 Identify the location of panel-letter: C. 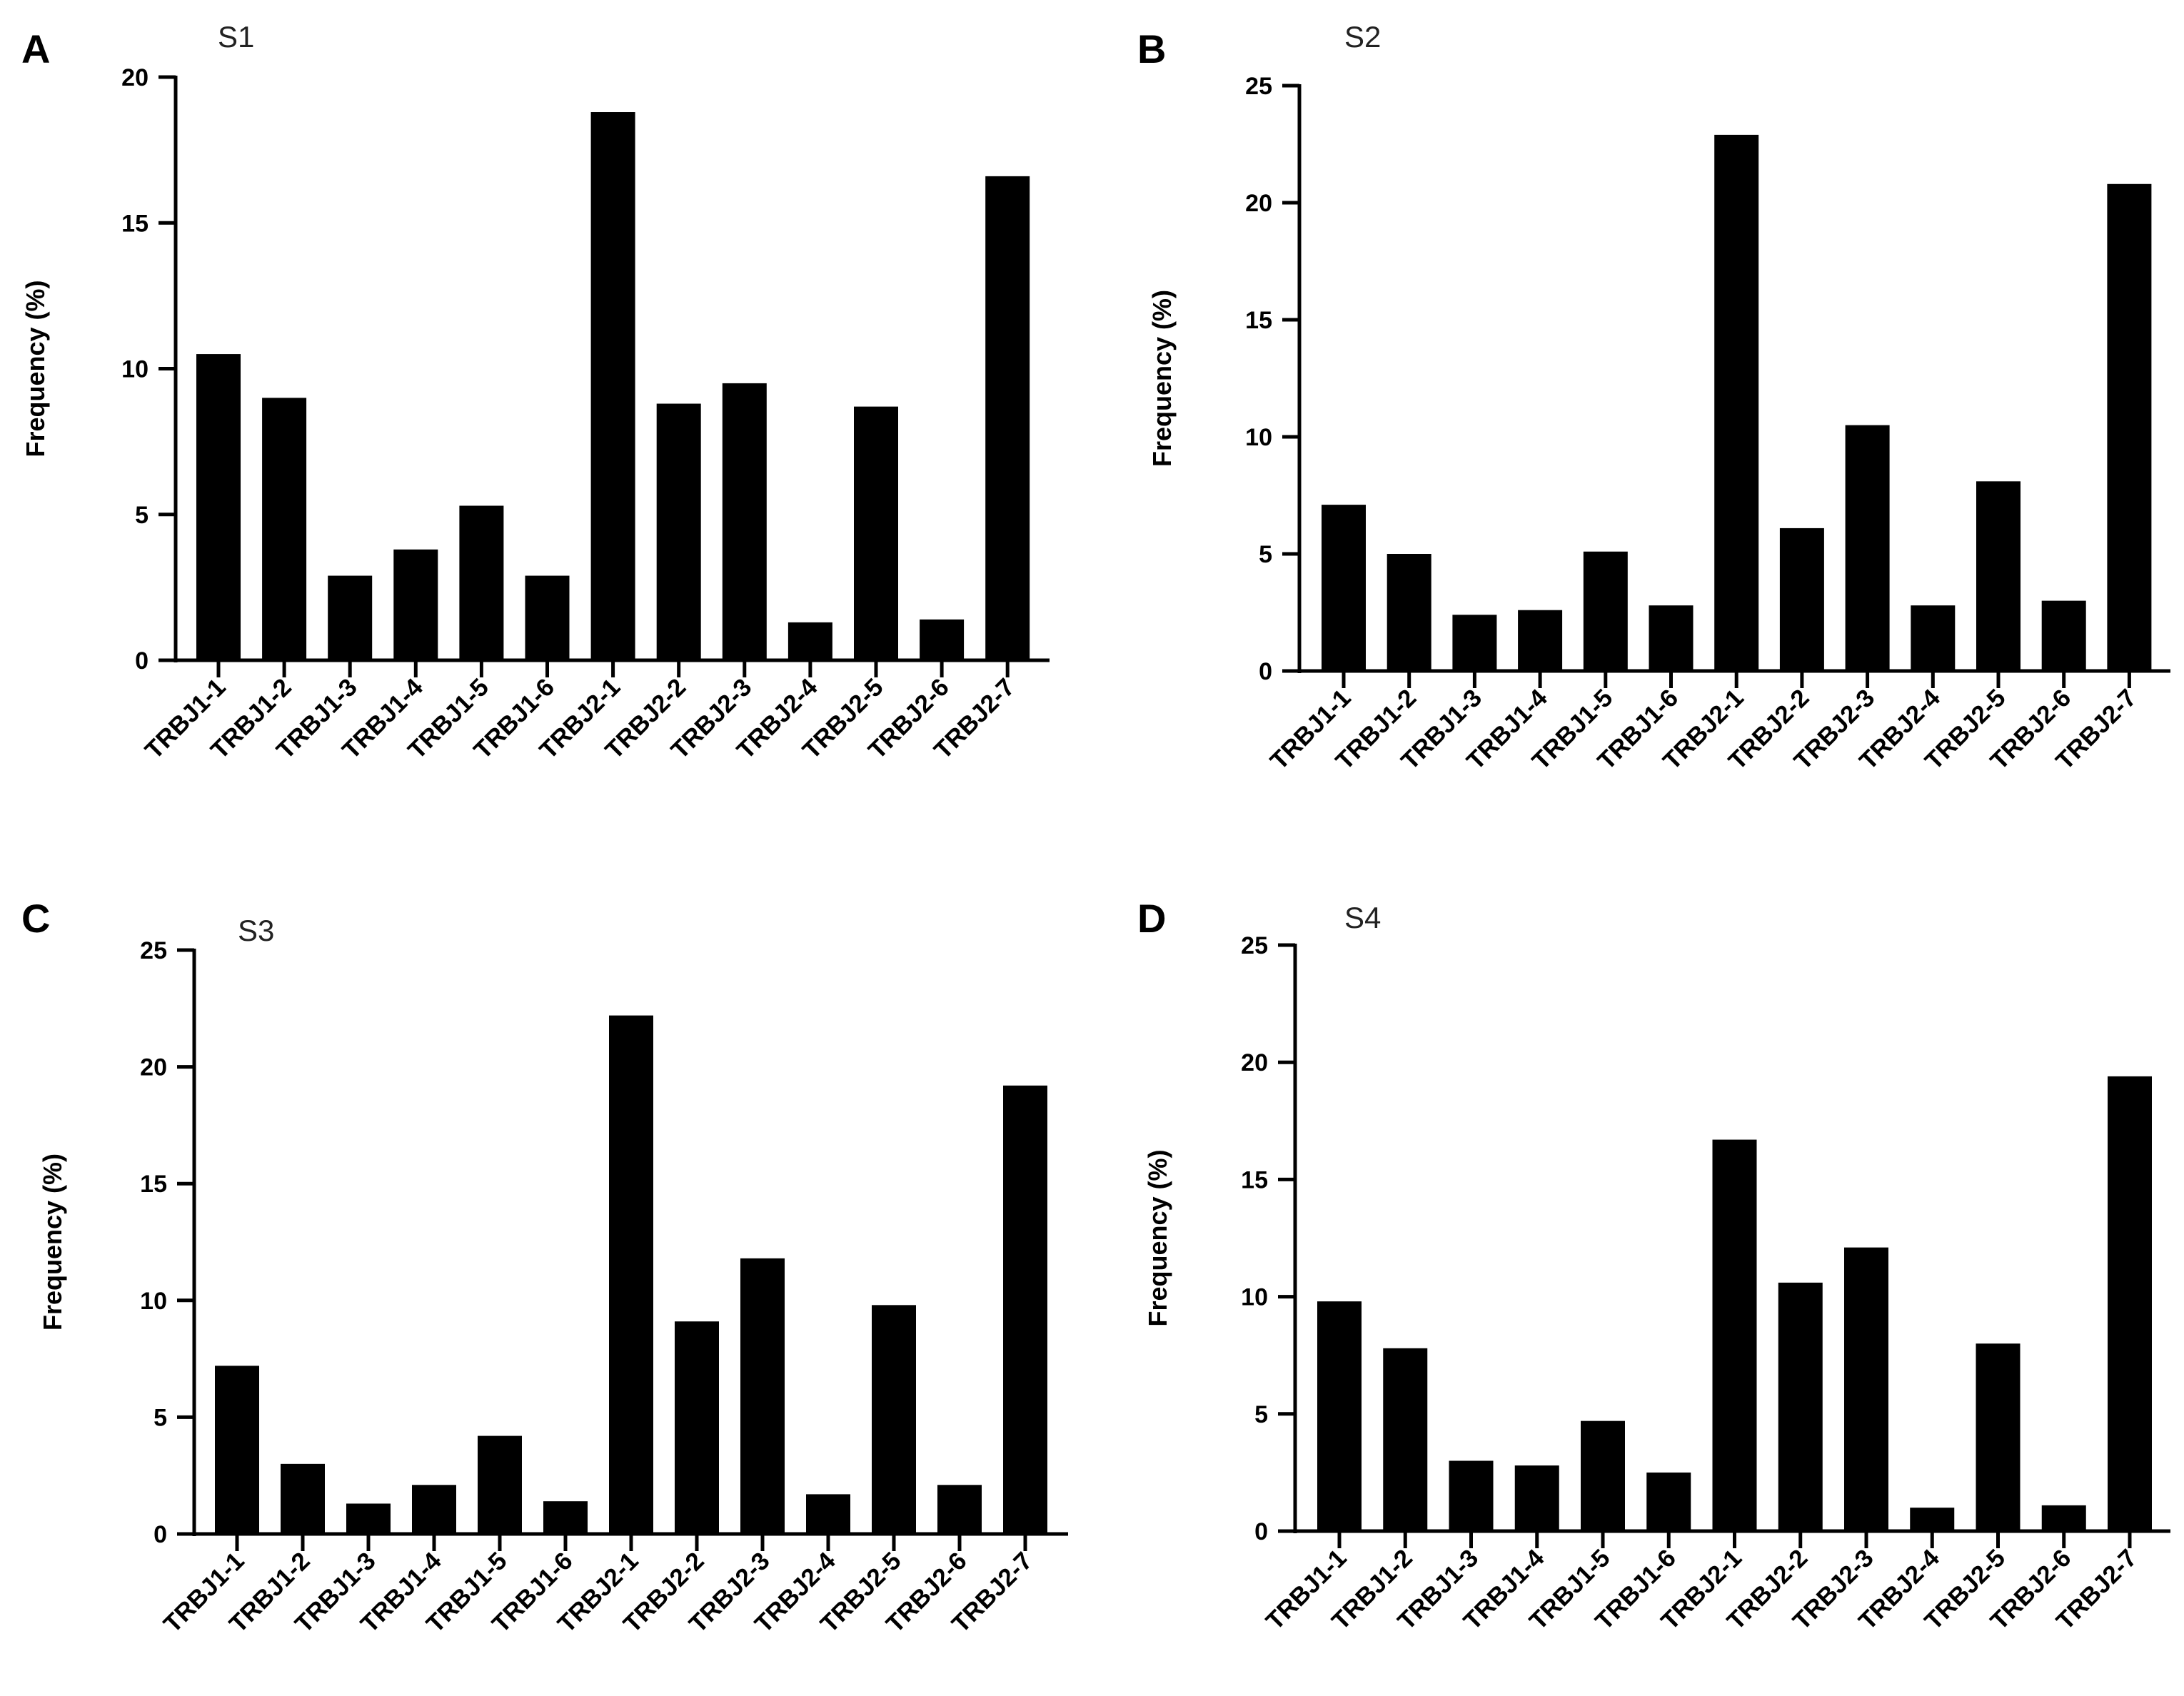
(35, 918).